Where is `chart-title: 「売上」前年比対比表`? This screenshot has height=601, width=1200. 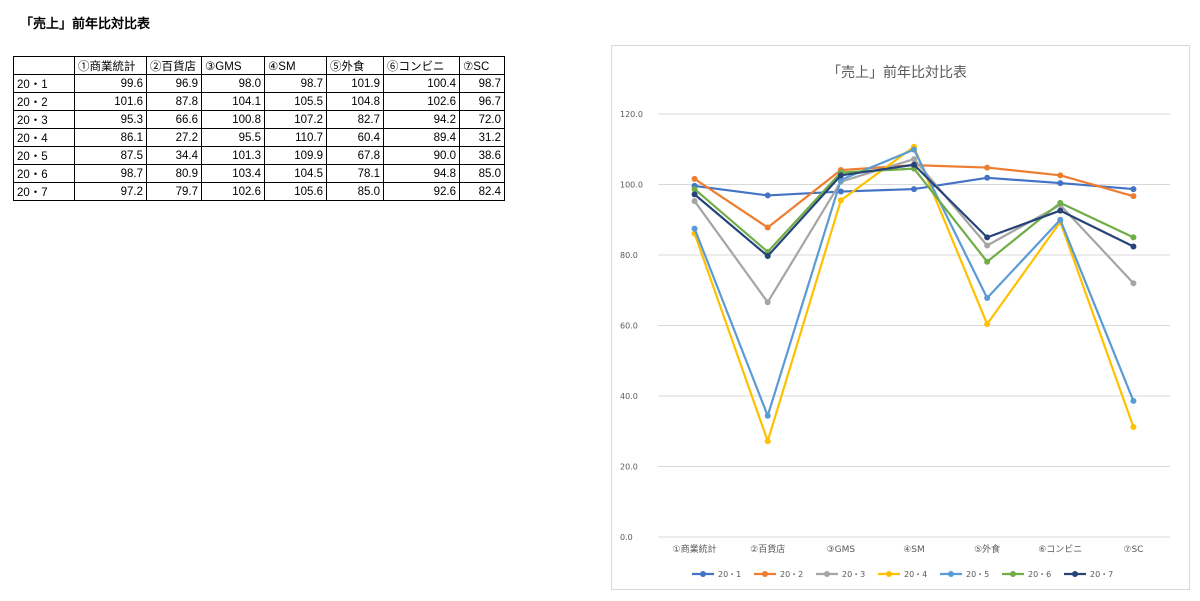 chart-title: 「売上」前年比対比表 is located at coordinates (897, 72).